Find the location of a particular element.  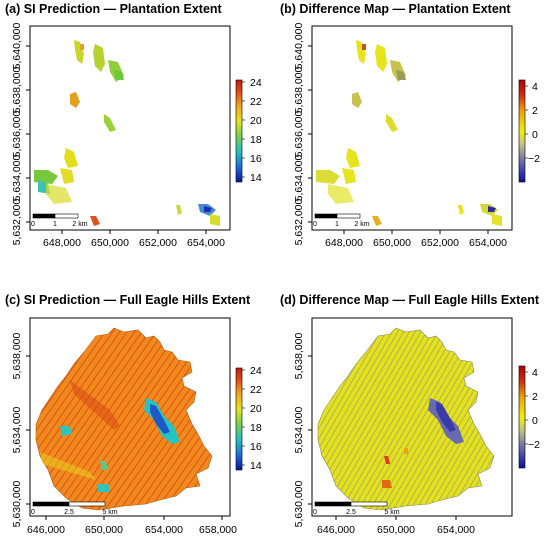

panel-a-legend: 24 22 20 18 16 14 is located at coordinates (248, 130).